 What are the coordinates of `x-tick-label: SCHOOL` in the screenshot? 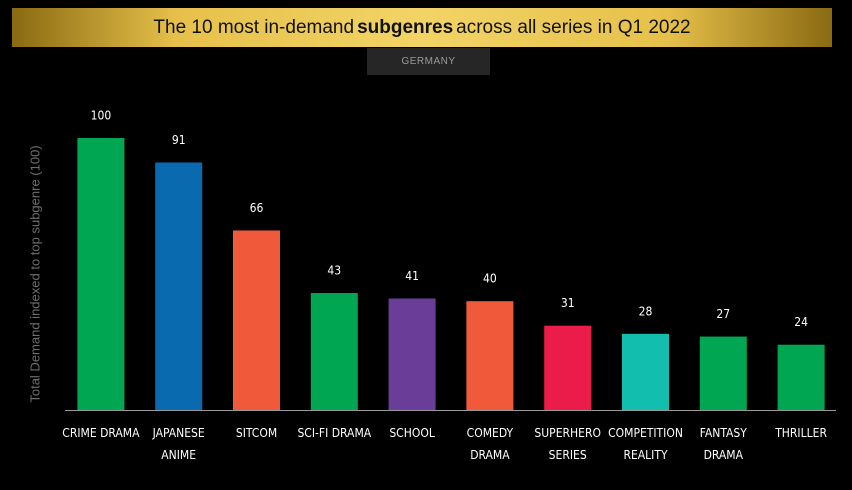 It's located at (412, 433).